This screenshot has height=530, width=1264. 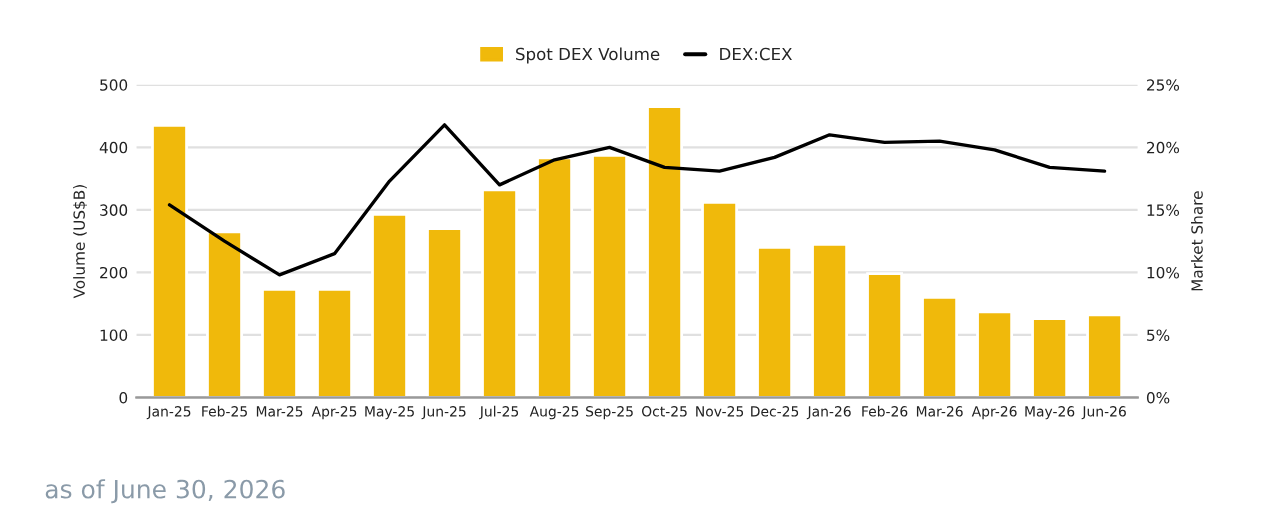 What do you see at coordinates (165, 491) in the screenshot?
I see `text: as of June 30, 2026` at bounding box center [165, 491].